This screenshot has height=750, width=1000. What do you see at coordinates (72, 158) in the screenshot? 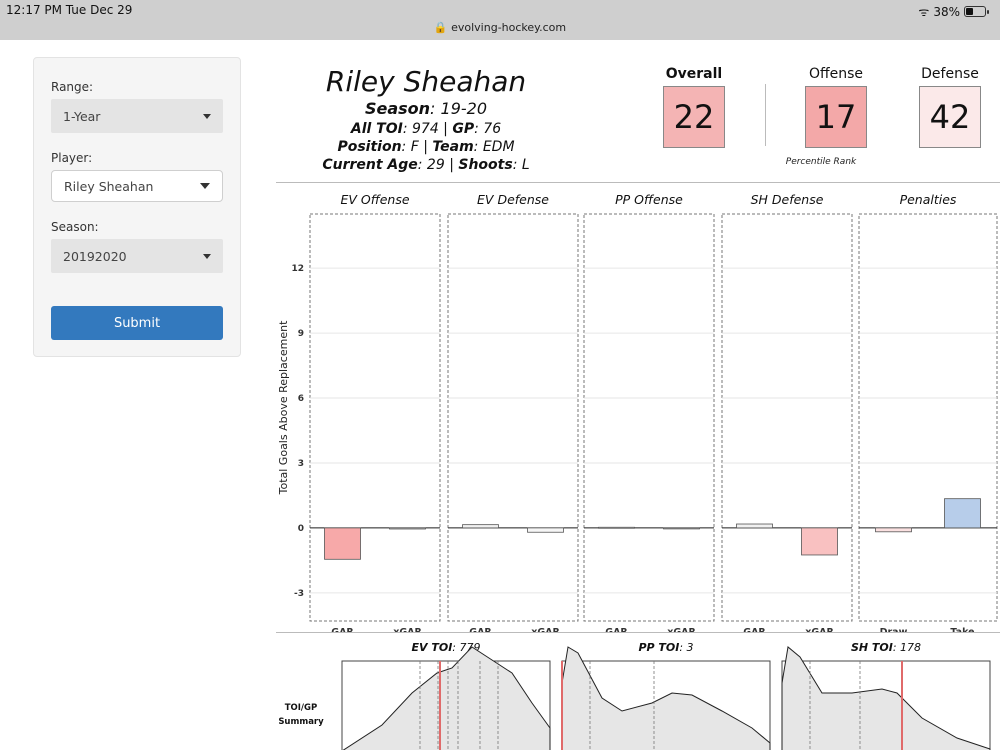
I see `player-label: Player:` at bounding box center [72, 158].